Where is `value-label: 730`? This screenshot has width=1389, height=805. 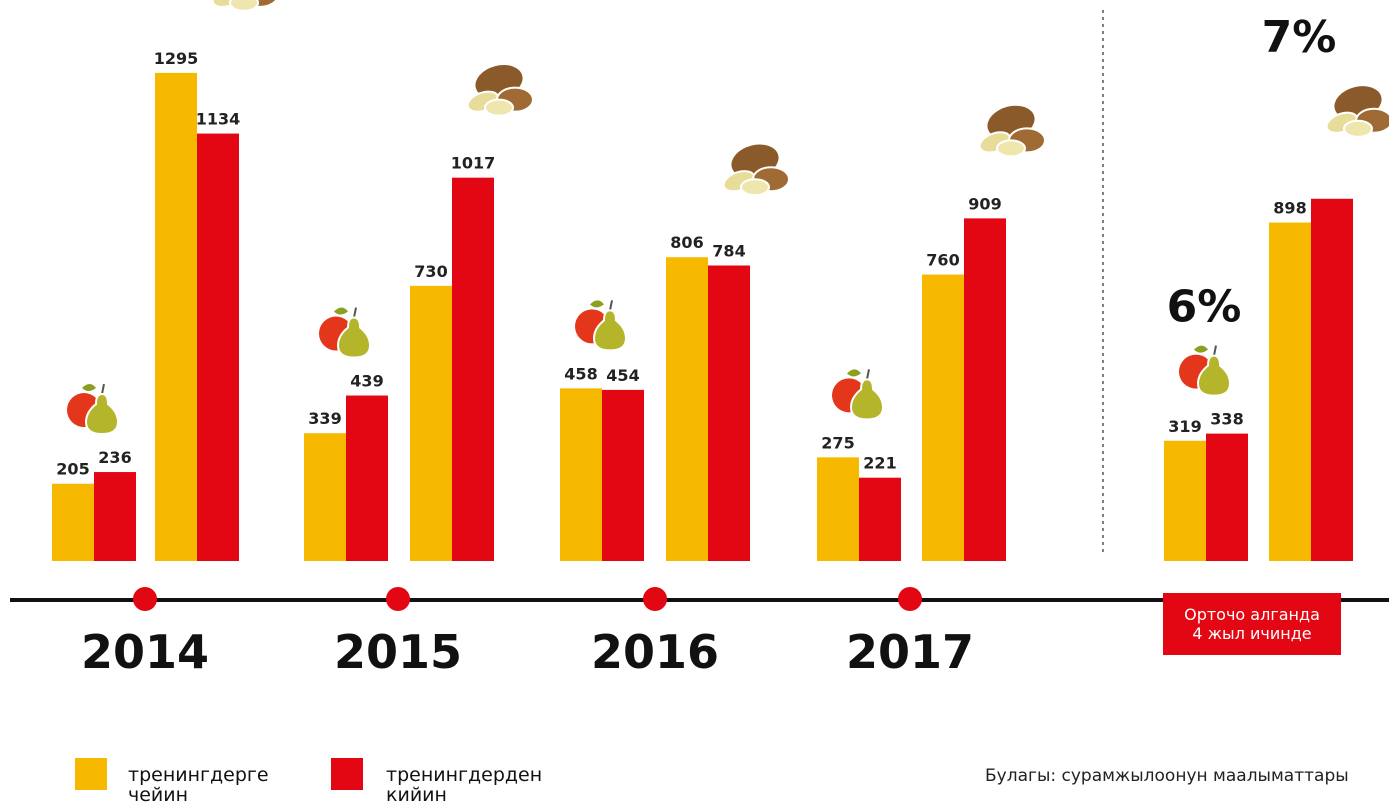 value-label: 730 is located at coordinates (430, 271).